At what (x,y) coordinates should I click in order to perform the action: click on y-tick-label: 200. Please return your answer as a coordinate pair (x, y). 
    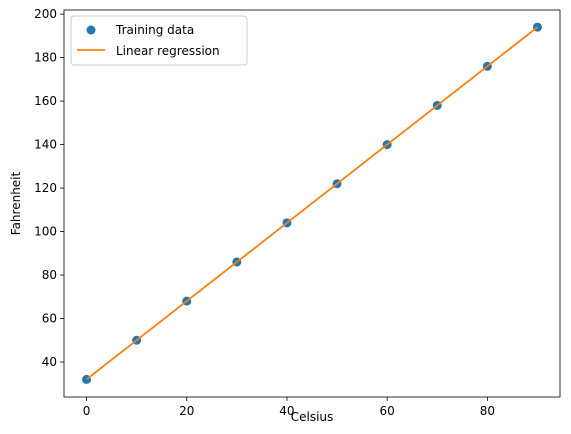
    Looking at the image, I should click on (45, 14).